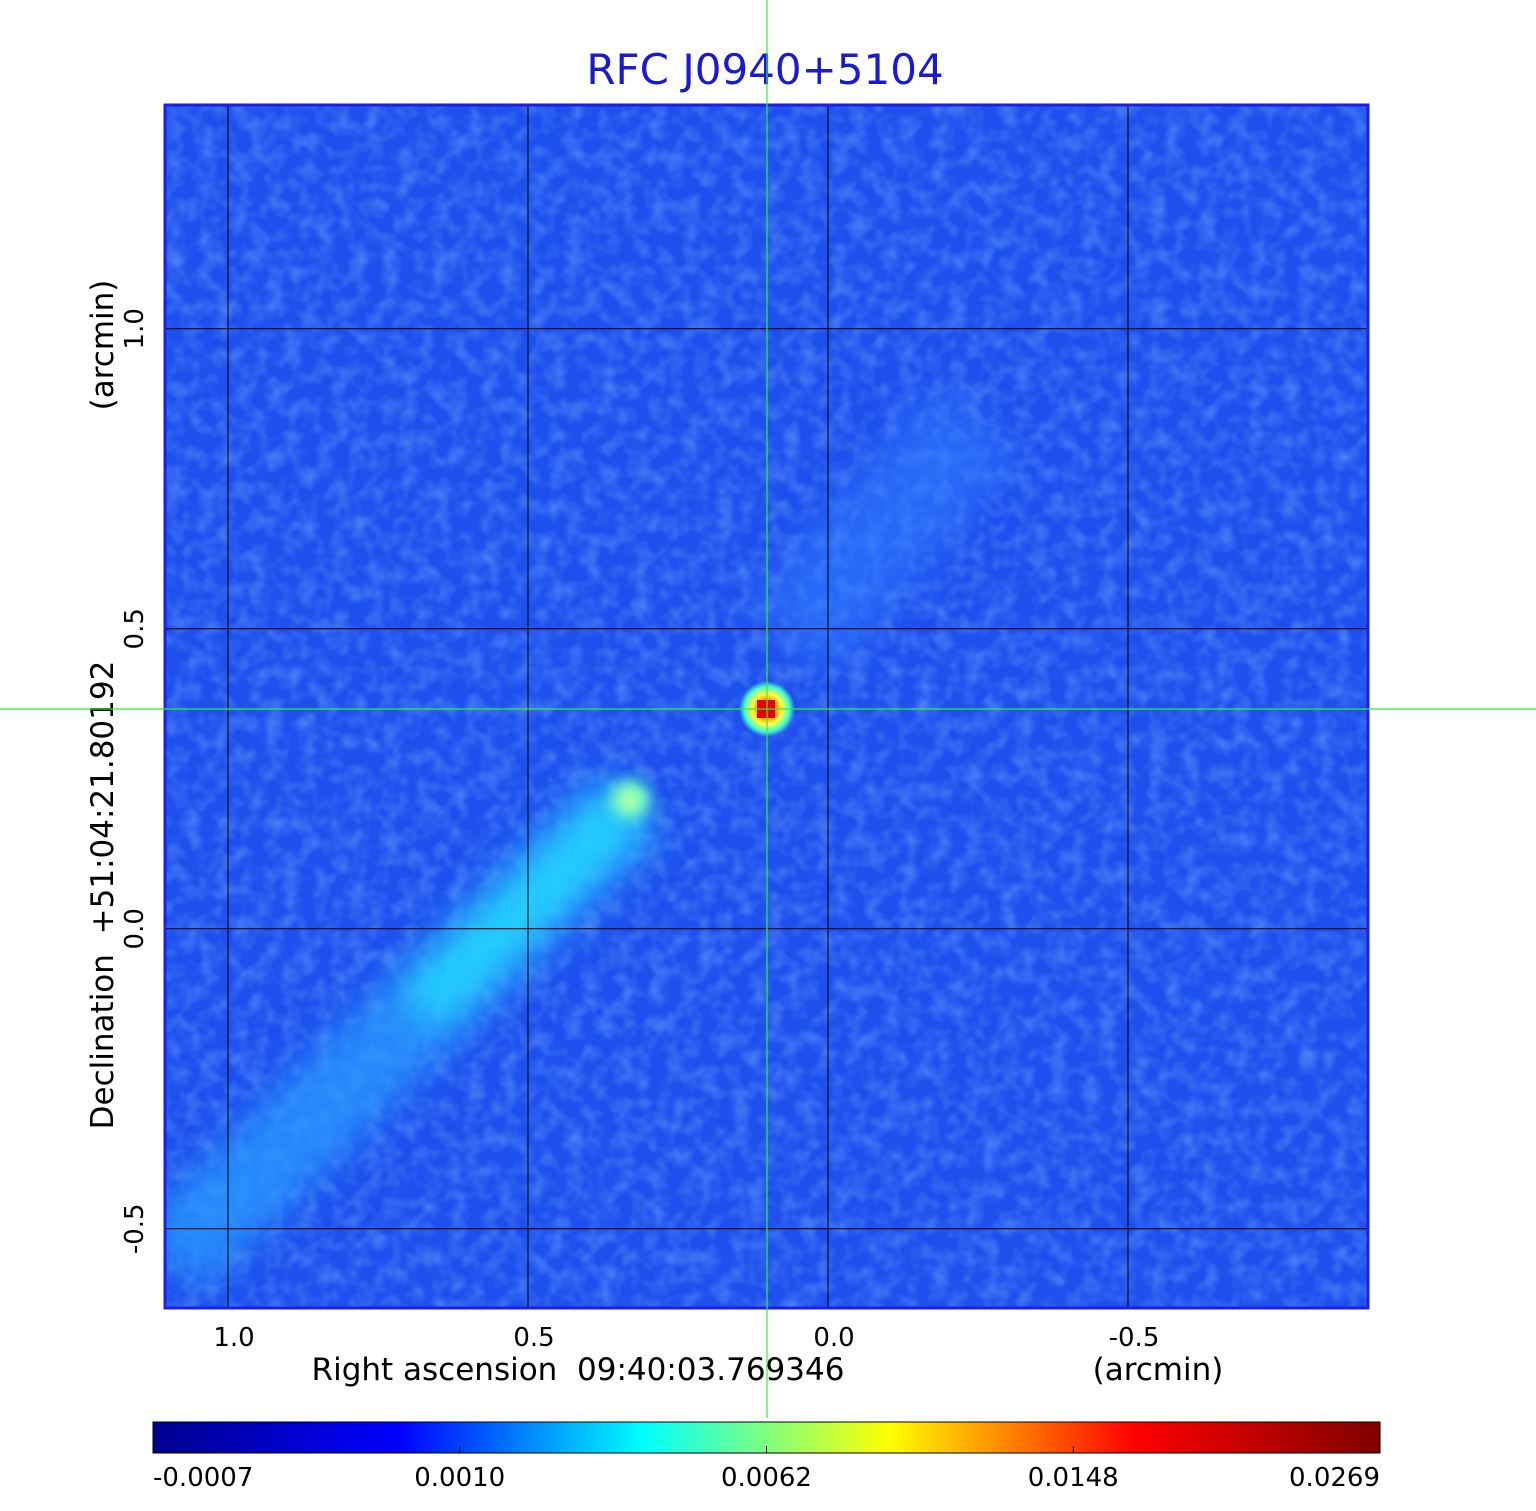 This screenshot has width=1536, height=1511. I want to click on y-tick-label: 1.0, so click(135, 328).